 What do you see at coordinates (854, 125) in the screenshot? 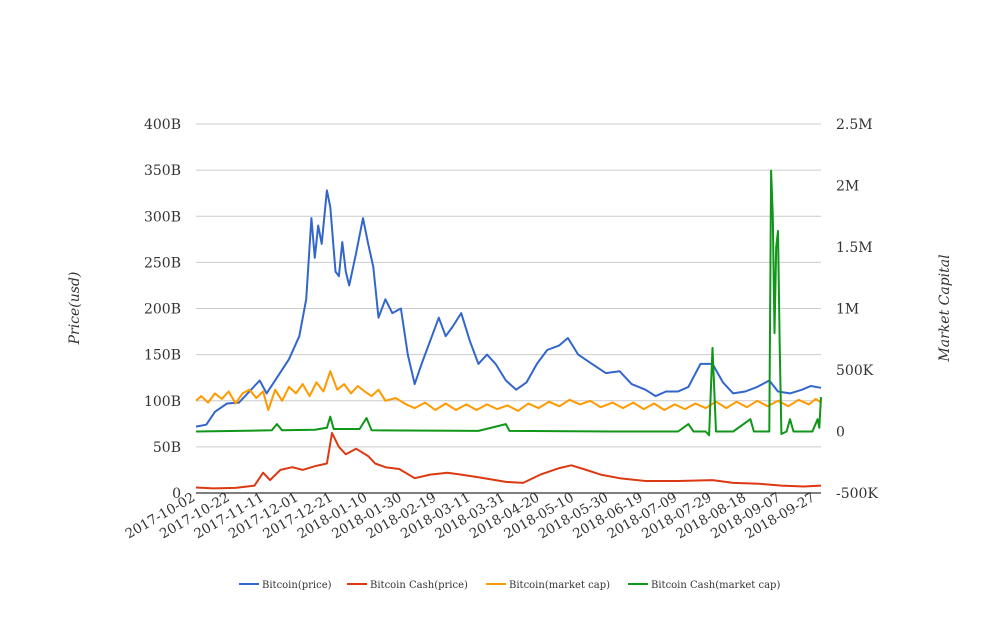
I see `y-right-tick-label: 2.5M` at bounding box center [854, 125].